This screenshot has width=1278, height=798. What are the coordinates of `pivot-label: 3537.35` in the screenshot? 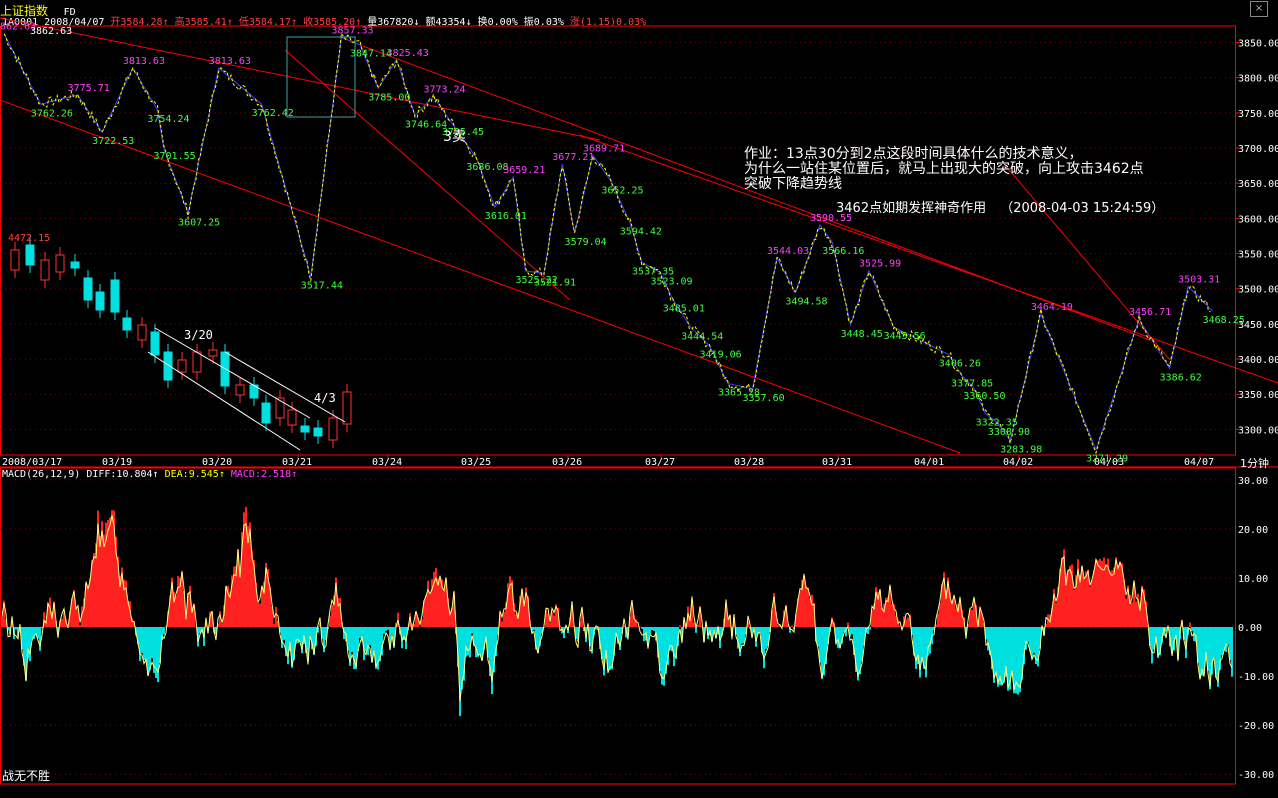 It's located at (653, 271).